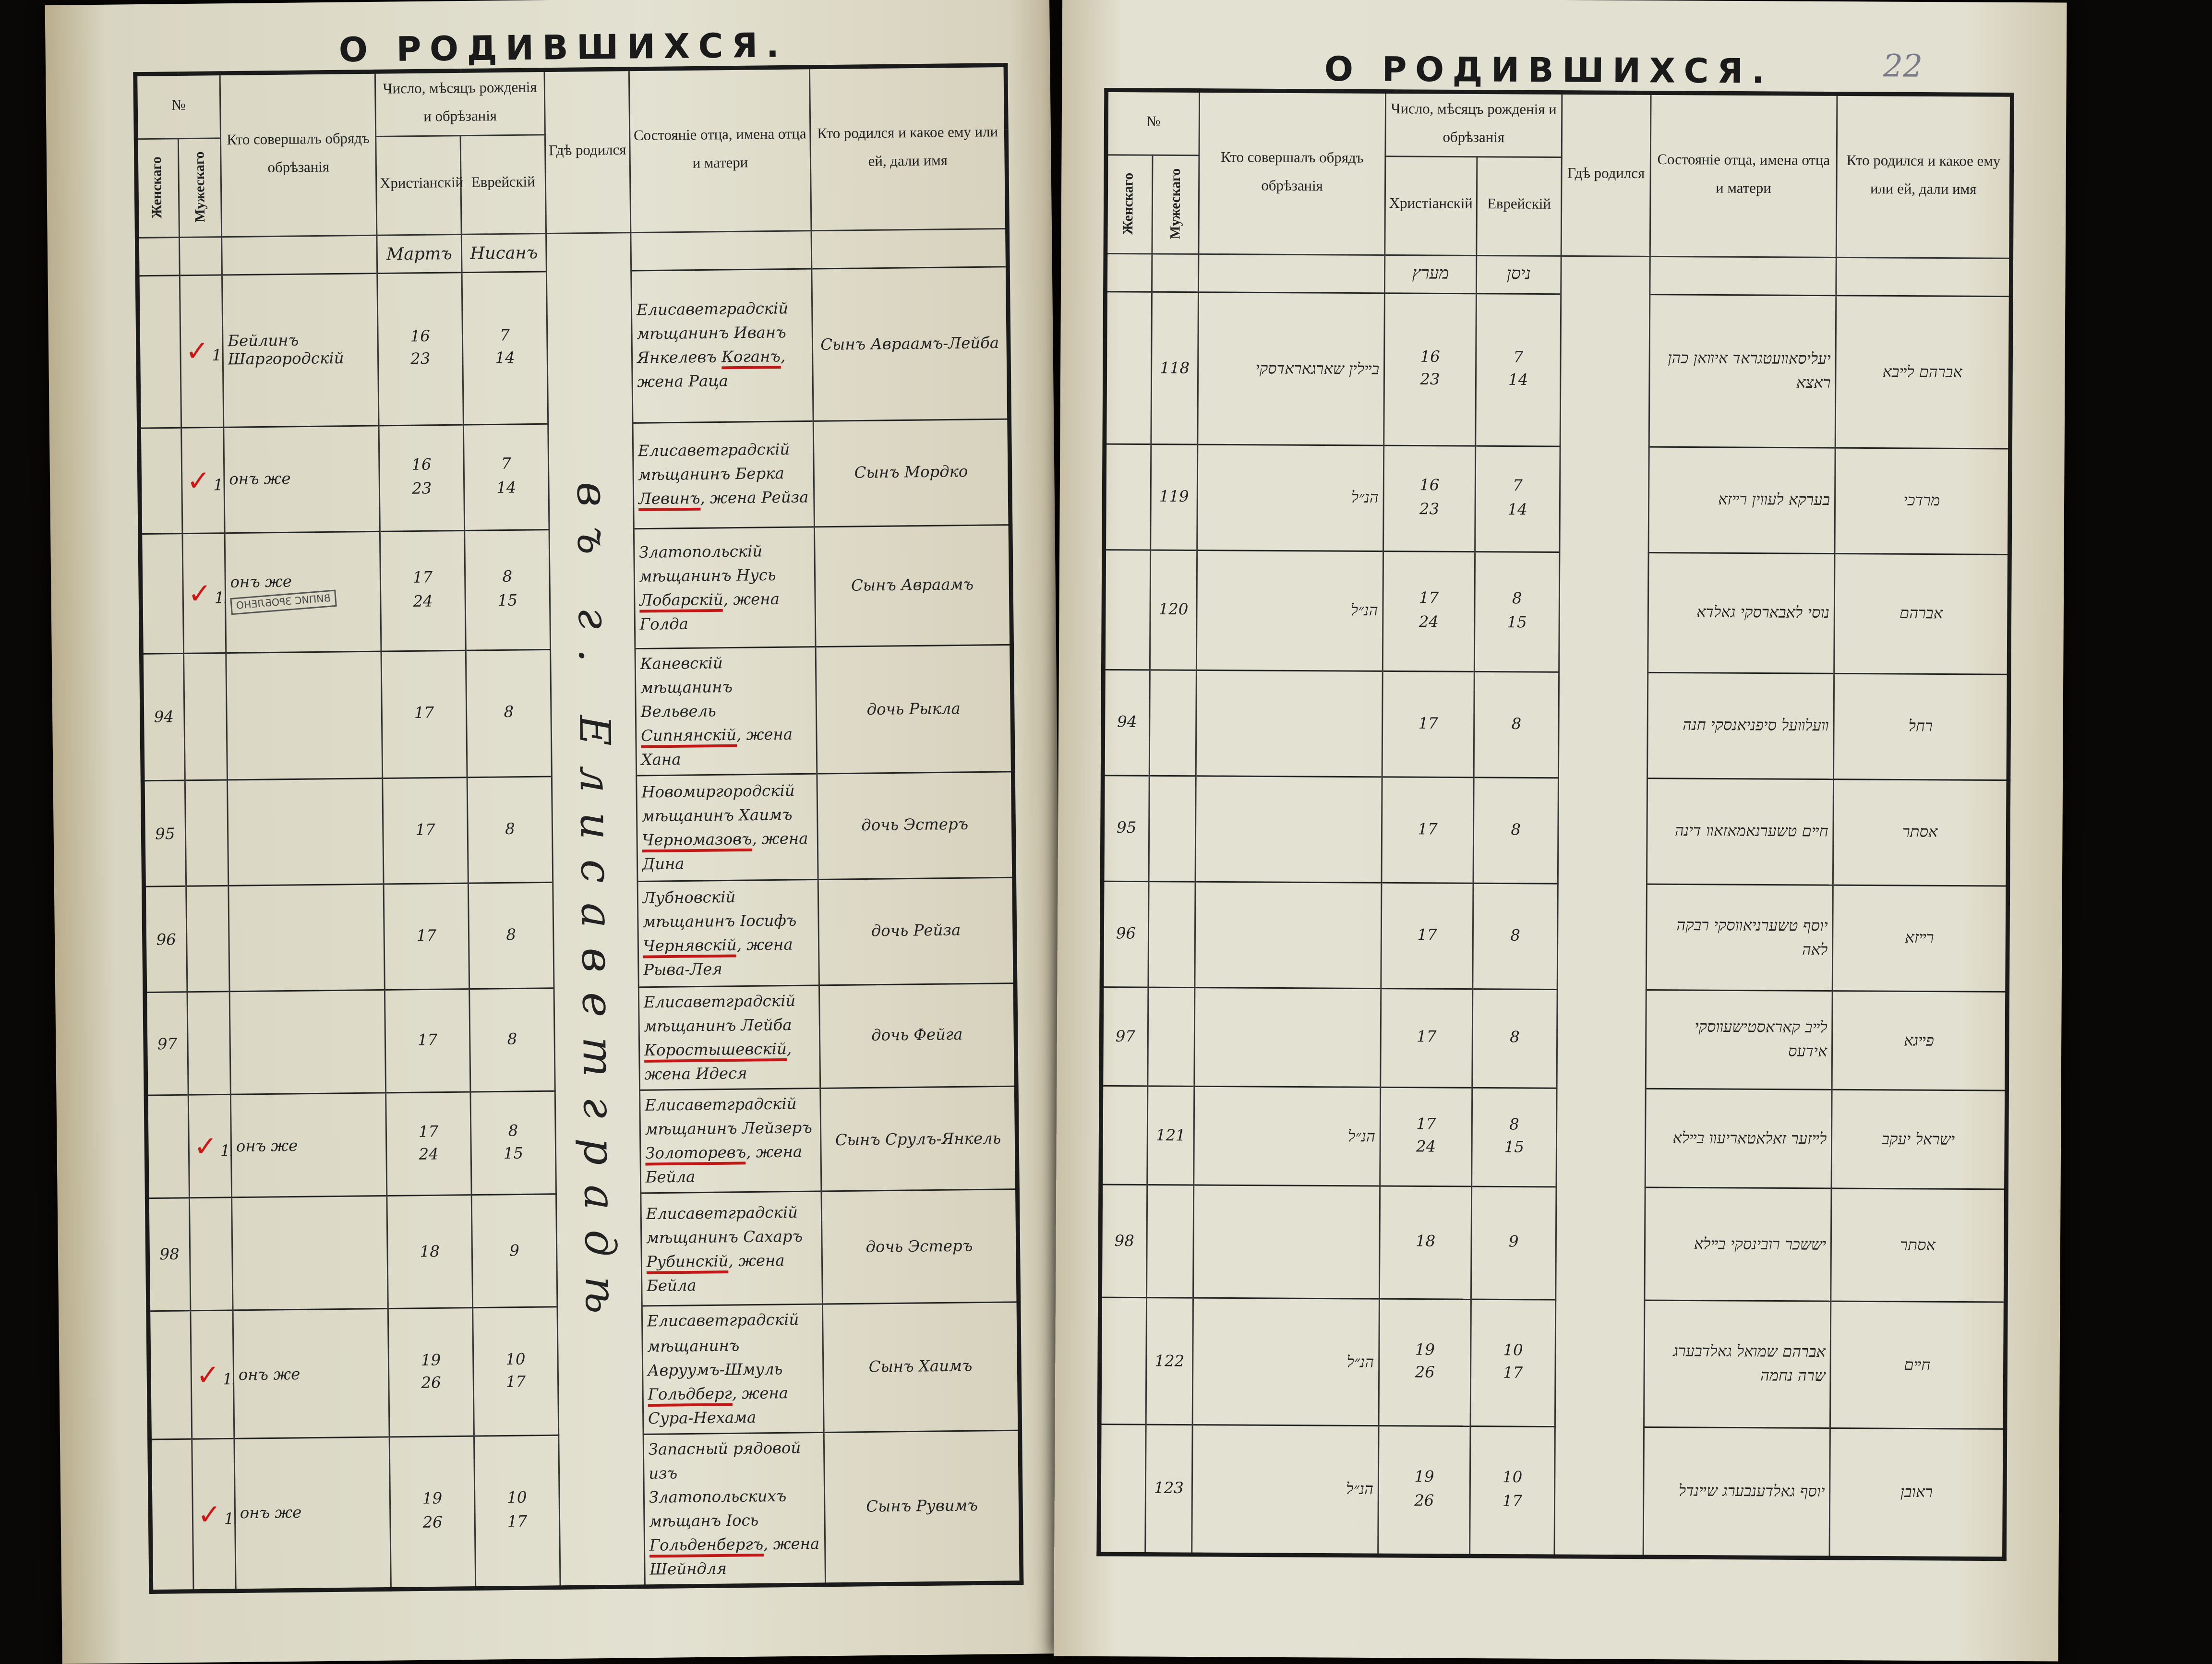 The width and height of the screenshot is (2212, 1664). What do you see at coordinates (1751, 831) in the screenshot?
I see `parents-text: חײם טשערנאמאזאװ דינה` at bounding box center [1751, 831].